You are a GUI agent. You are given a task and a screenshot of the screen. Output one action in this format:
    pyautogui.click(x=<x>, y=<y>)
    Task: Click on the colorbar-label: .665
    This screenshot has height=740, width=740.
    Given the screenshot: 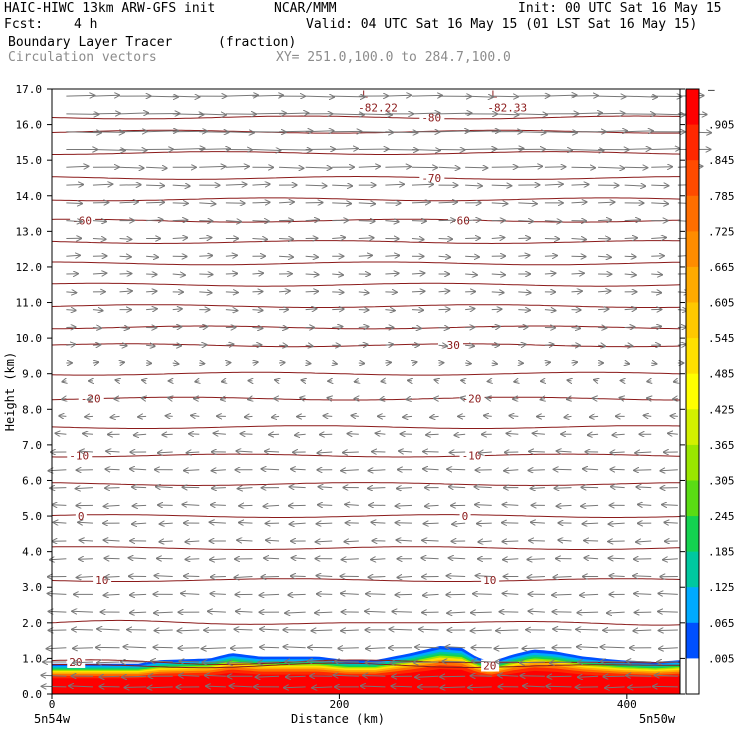 What is the action you would take?
    pyautogui.click(x=721, y=267)
    